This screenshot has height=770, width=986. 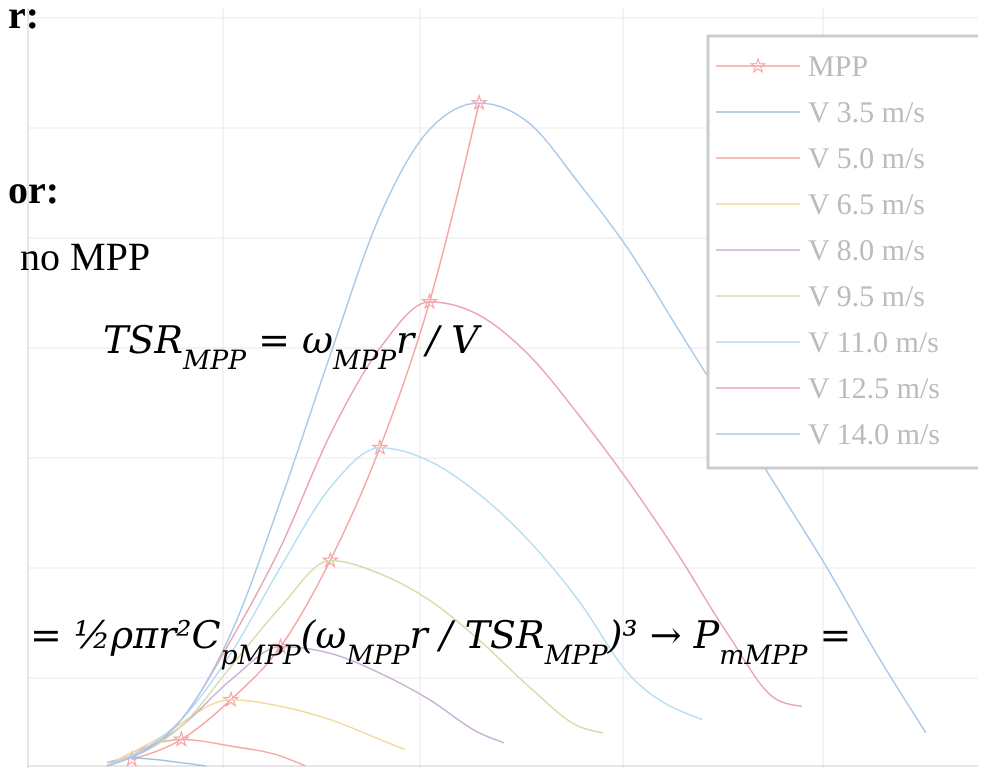 I want to click on legend-label: V 5.0 m/s, so click(x=866, y=158).